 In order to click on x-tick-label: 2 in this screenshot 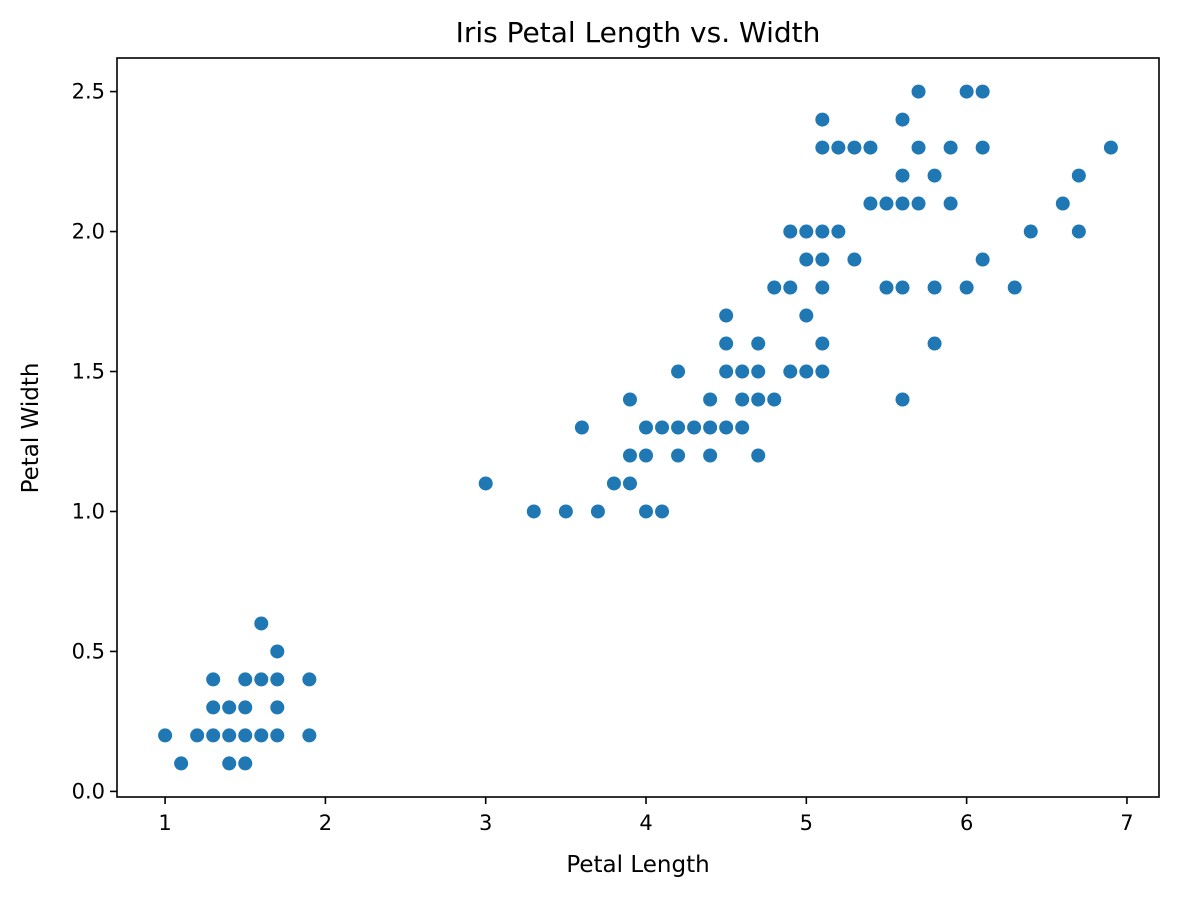, I will do `click(325, 823)`.